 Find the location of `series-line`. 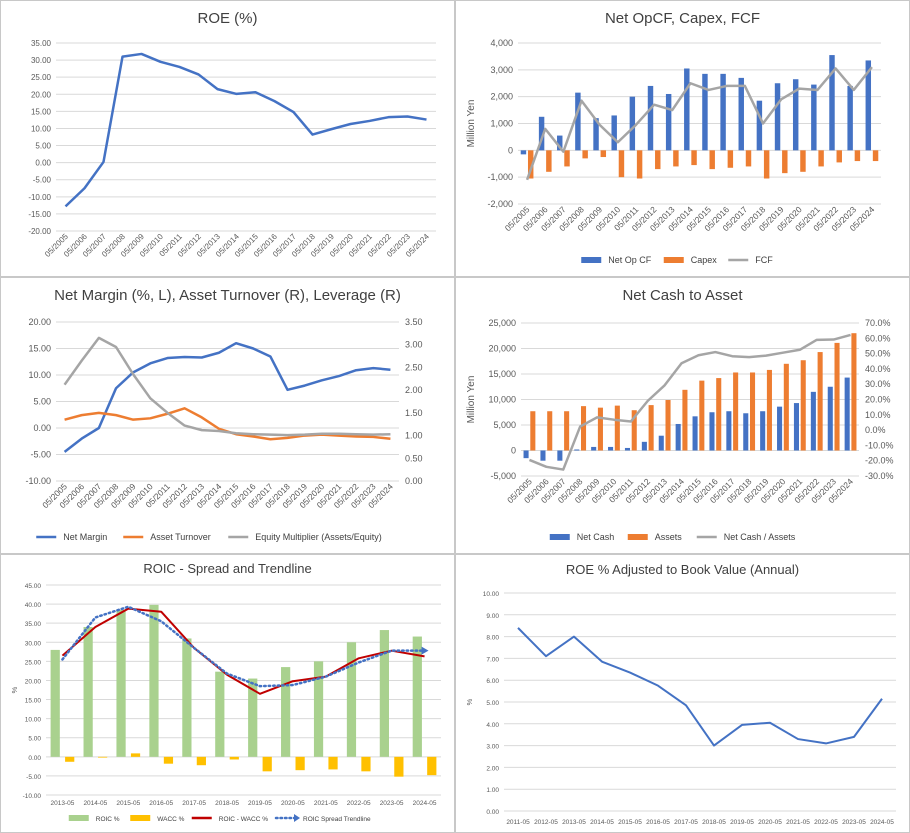

series-line is located at coordinates (700, 687).